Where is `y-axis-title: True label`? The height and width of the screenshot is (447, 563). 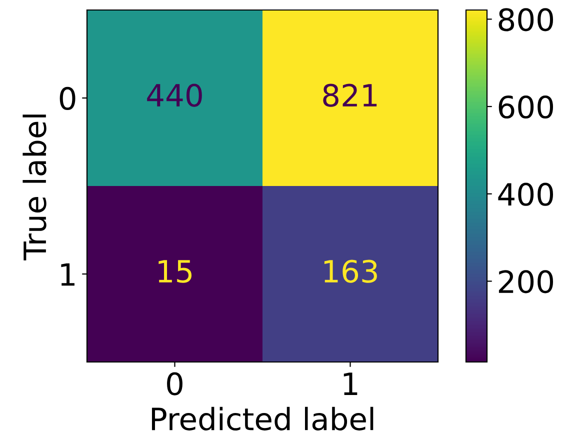
y-axis-title: True label is located at coordinates (34, 187).